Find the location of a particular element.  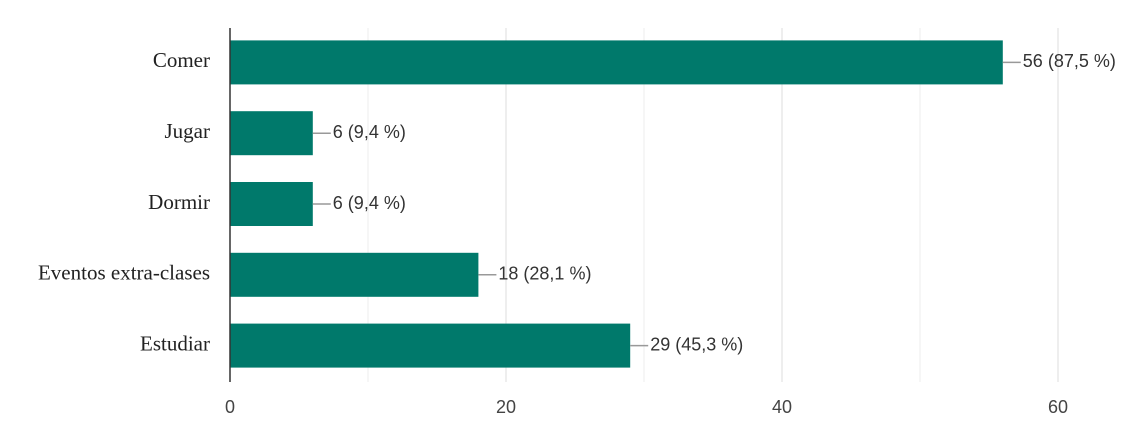

category-label: Jugar is located at coordinates (188, 131).